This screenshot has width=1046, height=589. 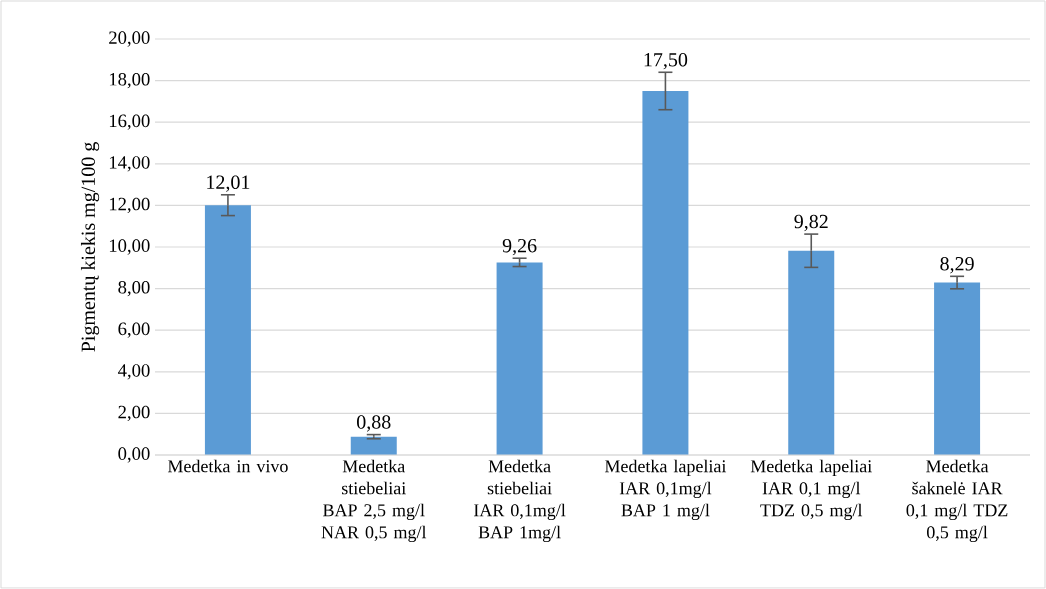 What do you see at coordinates (129, 205) in the screenshot?
I see `y-tick-label: 12,00` at bounding box center [129, 205].